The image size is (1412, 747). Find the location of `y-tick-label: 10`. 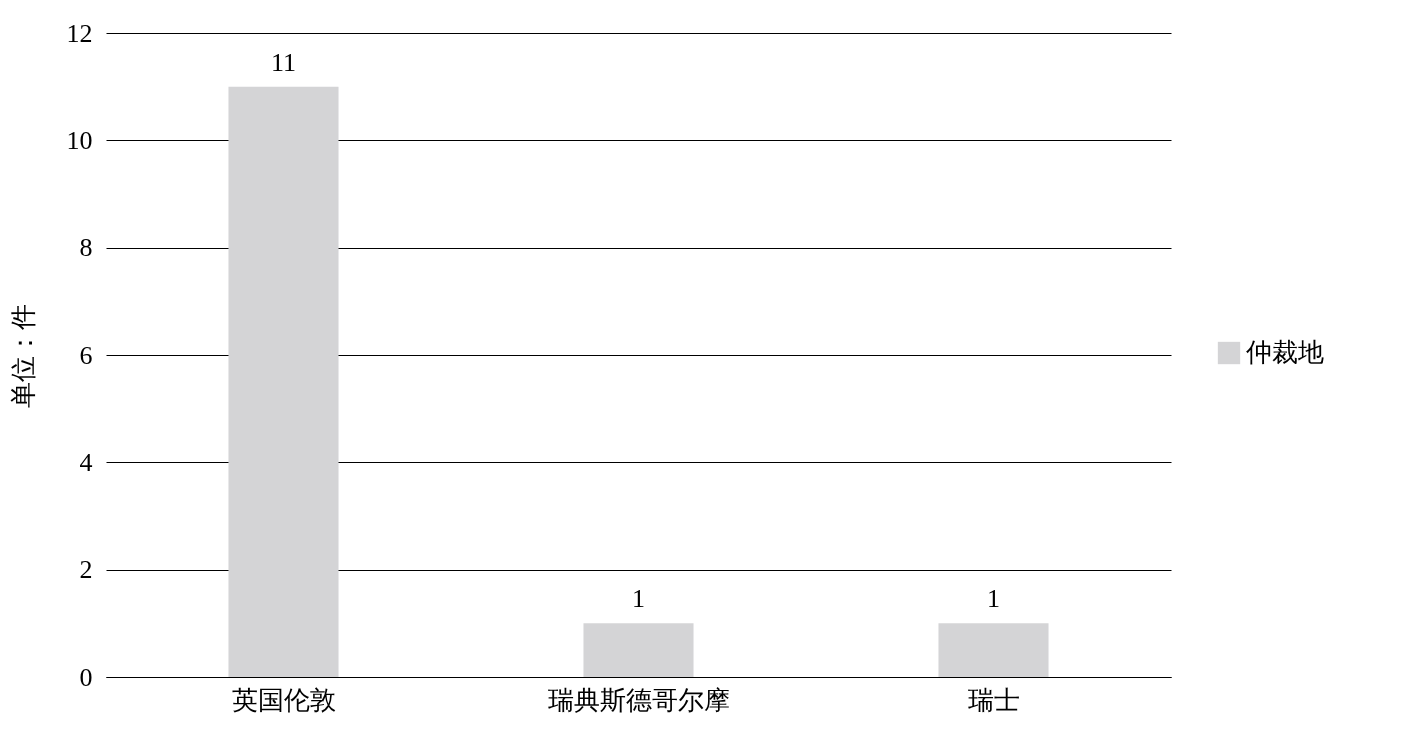

y-tick-label: 10 is located at coordinates (79, 140).